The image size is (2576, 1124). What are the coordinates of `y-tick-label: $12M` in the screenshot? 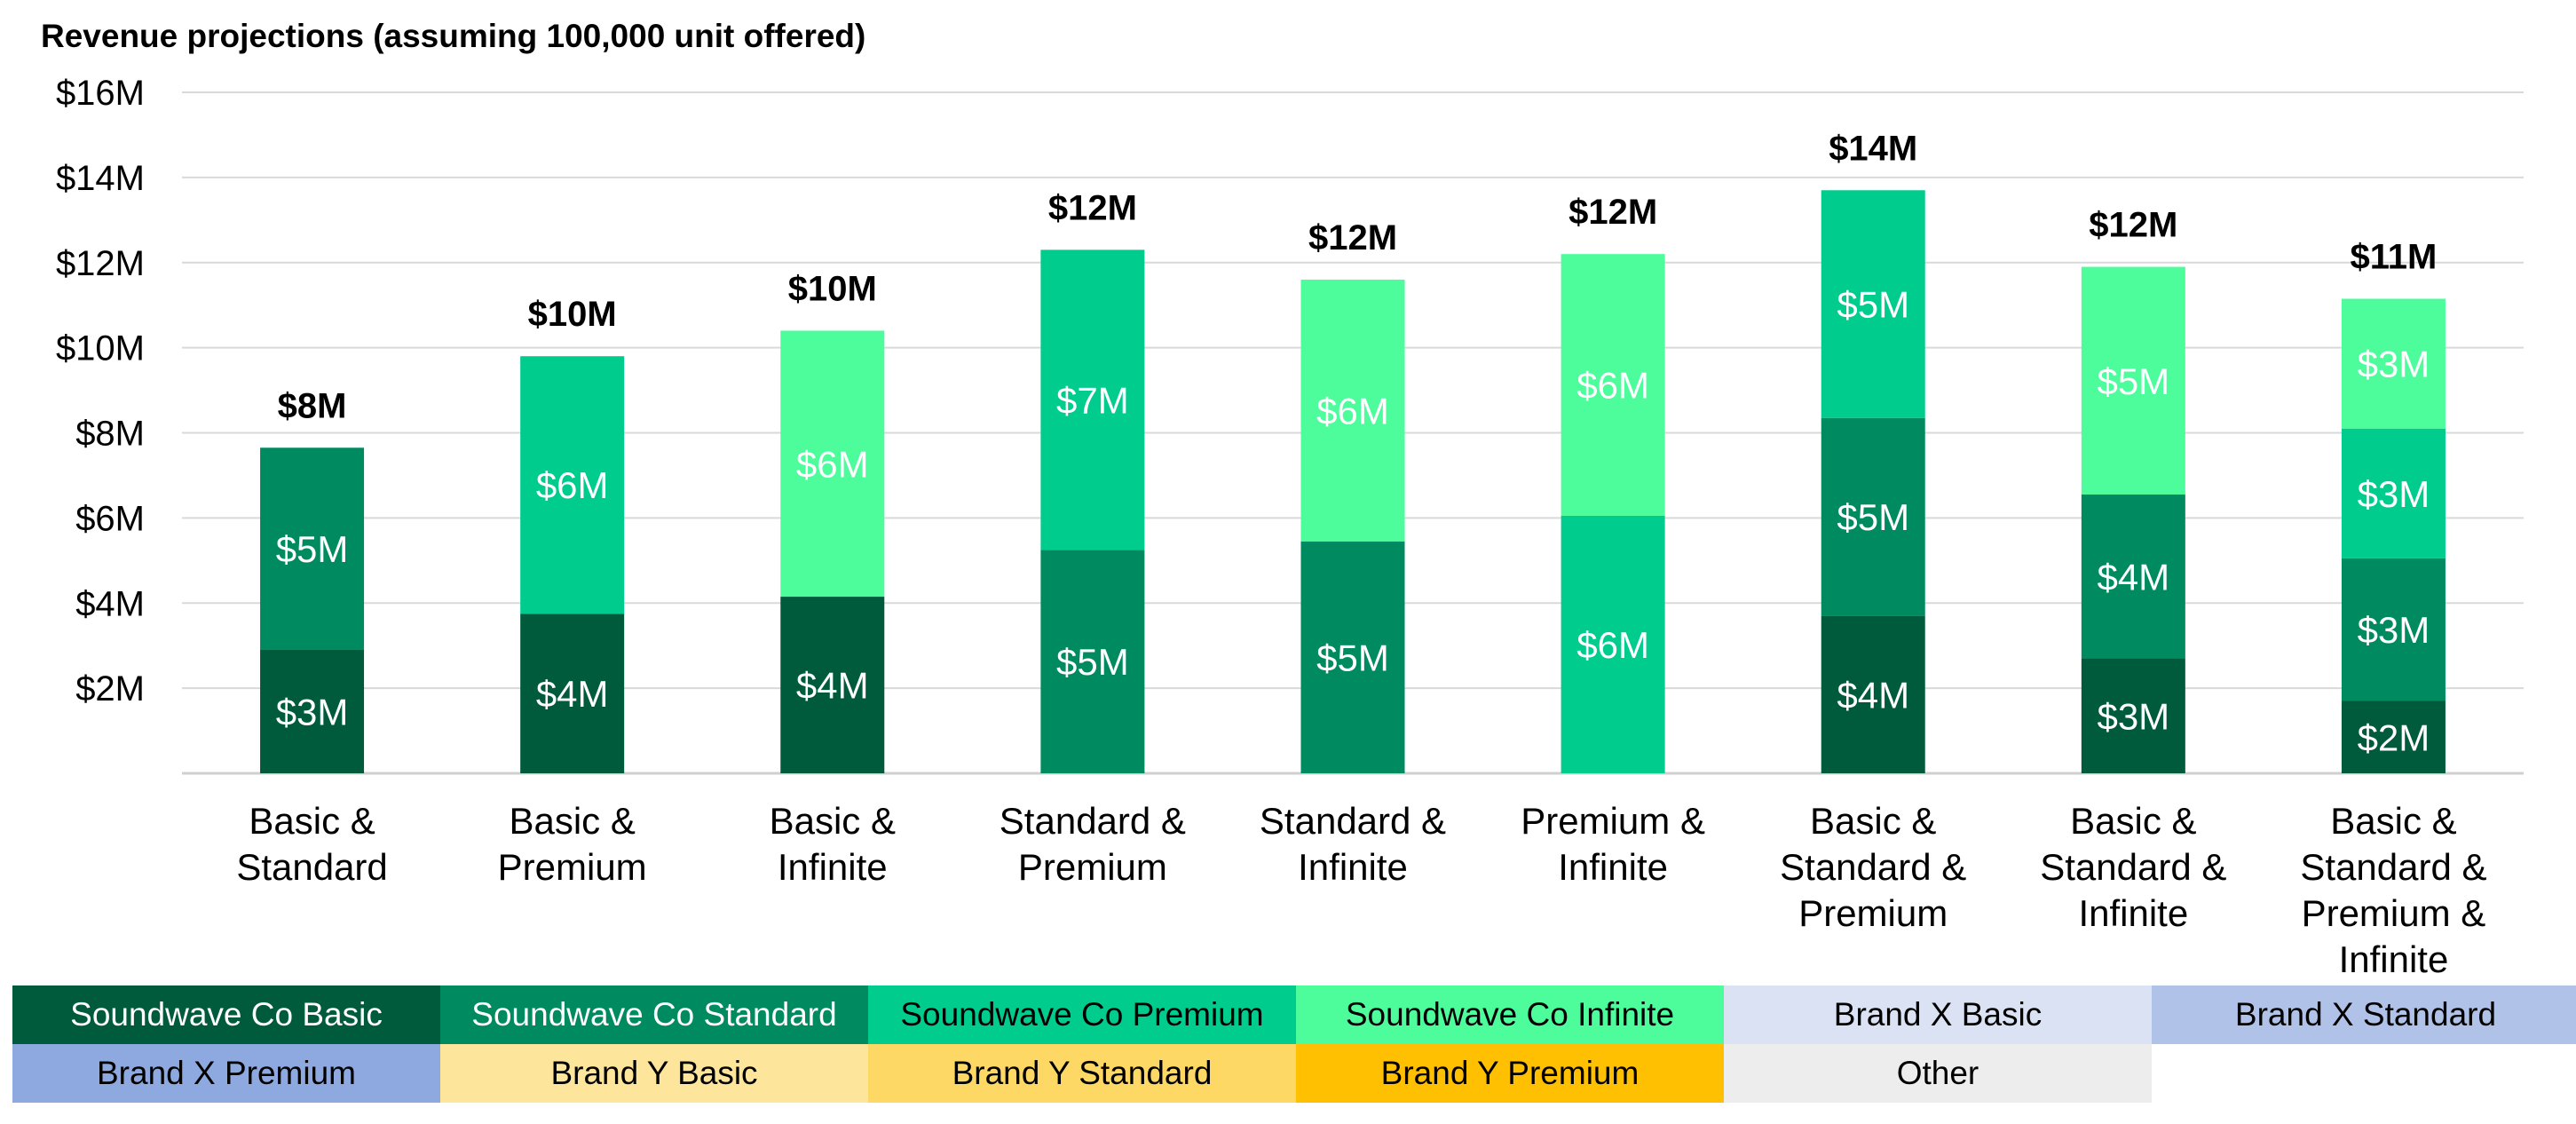 It's located at (100, 263).